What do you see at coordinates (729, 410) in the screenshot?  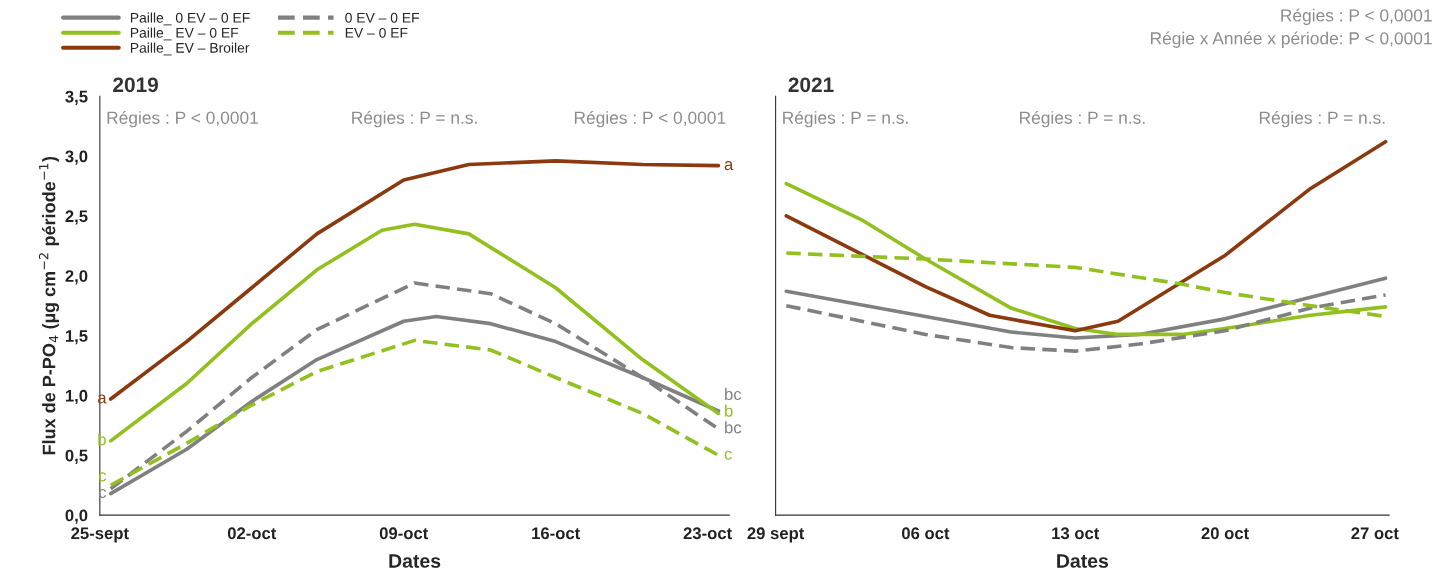 I see `annotation: b` at bounding box center [729, 410].